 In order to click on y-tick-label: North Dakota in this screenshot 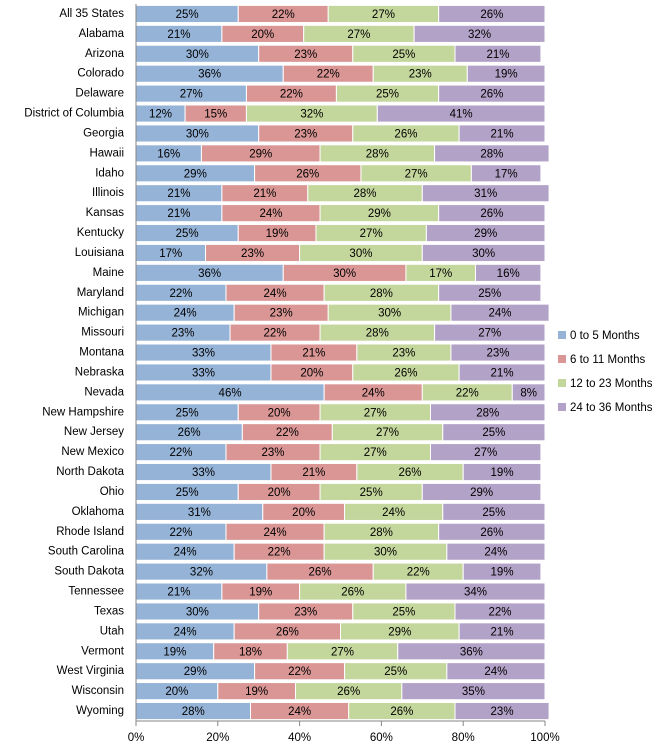, I will do `click(90, 472)`.